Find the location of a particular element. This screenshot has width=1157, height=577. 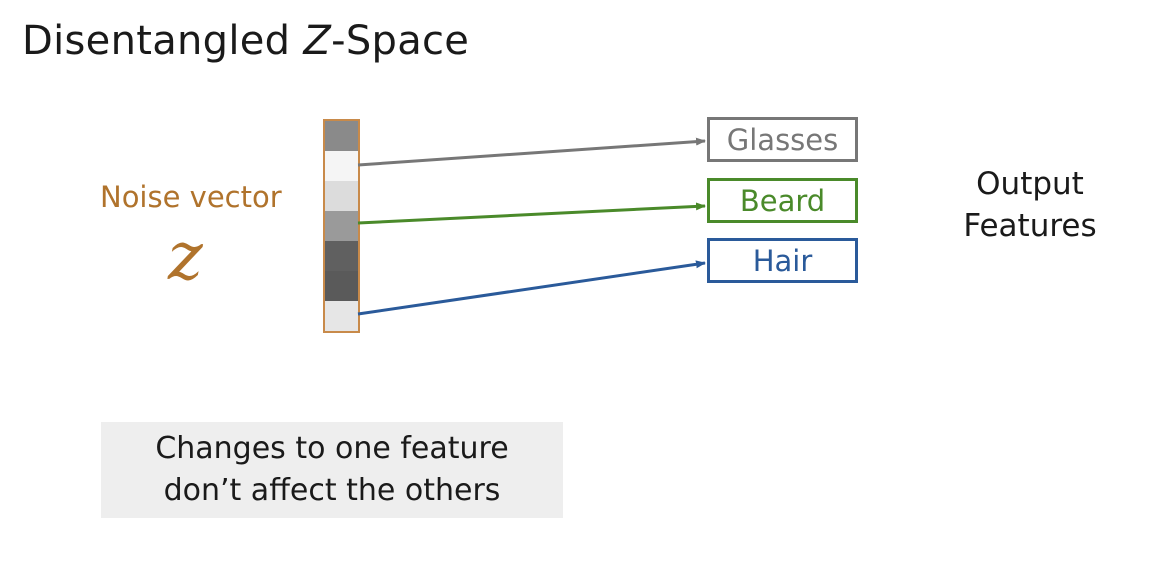

noise-vector-label: Noise vector is located at coordinates (191, 197).